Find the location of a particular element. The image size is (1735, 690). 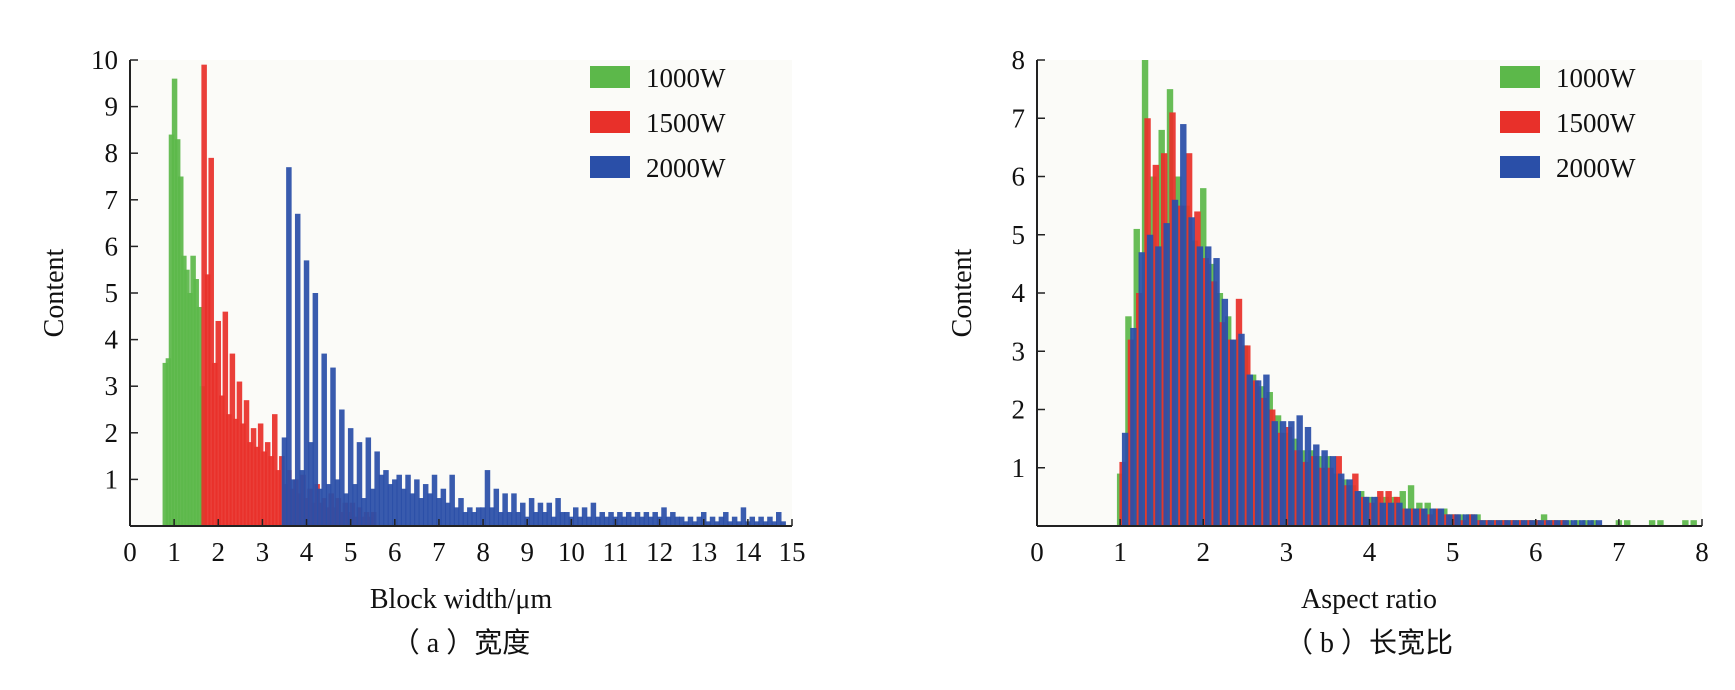

y-tick-label: 3 is located at coordinates (1019, 351).